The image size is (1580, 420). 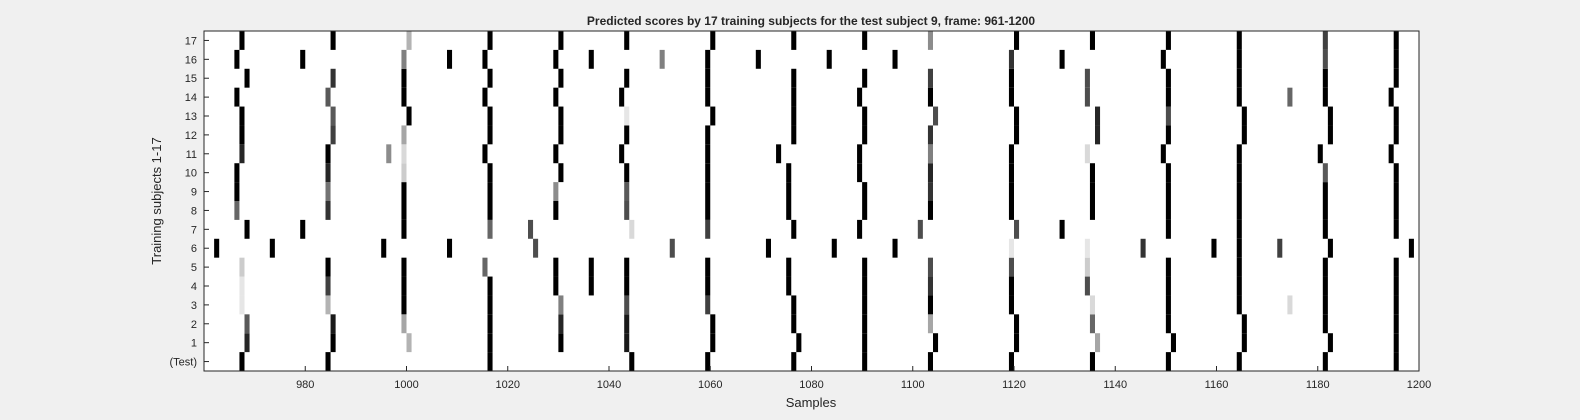 What do you see at coordinates (191, 41) in the screenshot?
I see `y-tick-label: 17` at bounding box center [191, 41].